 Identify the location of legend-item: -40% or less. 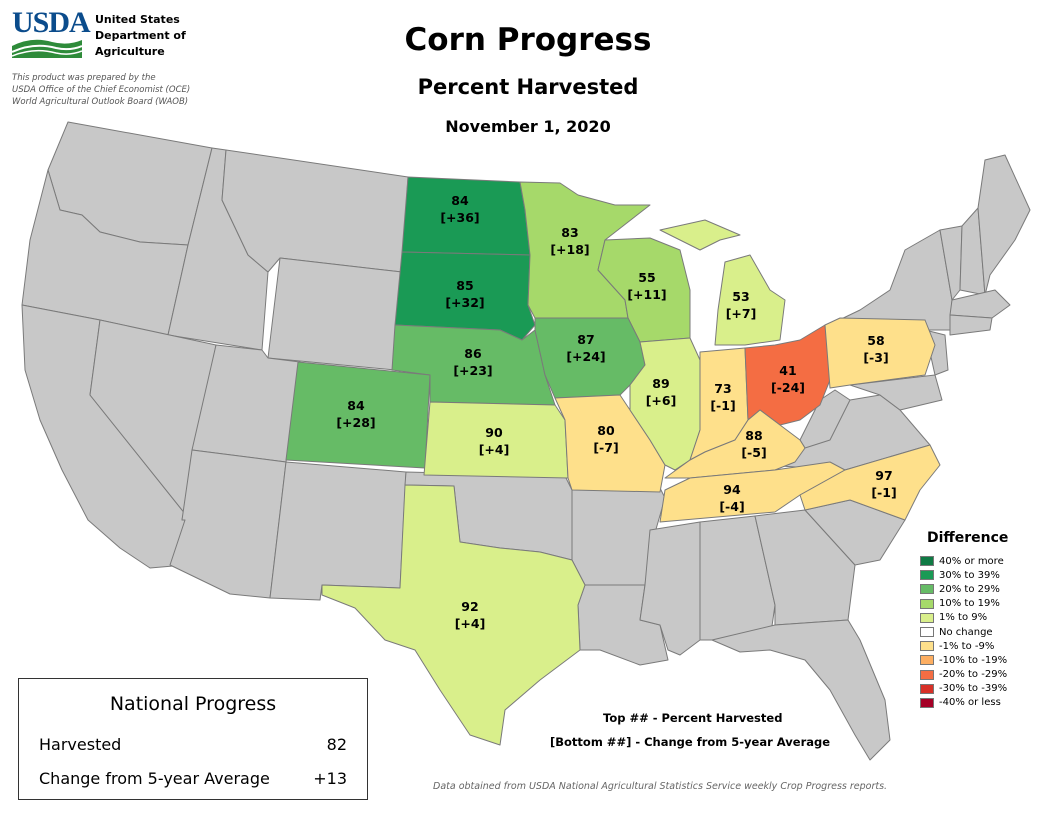
(985, 703).